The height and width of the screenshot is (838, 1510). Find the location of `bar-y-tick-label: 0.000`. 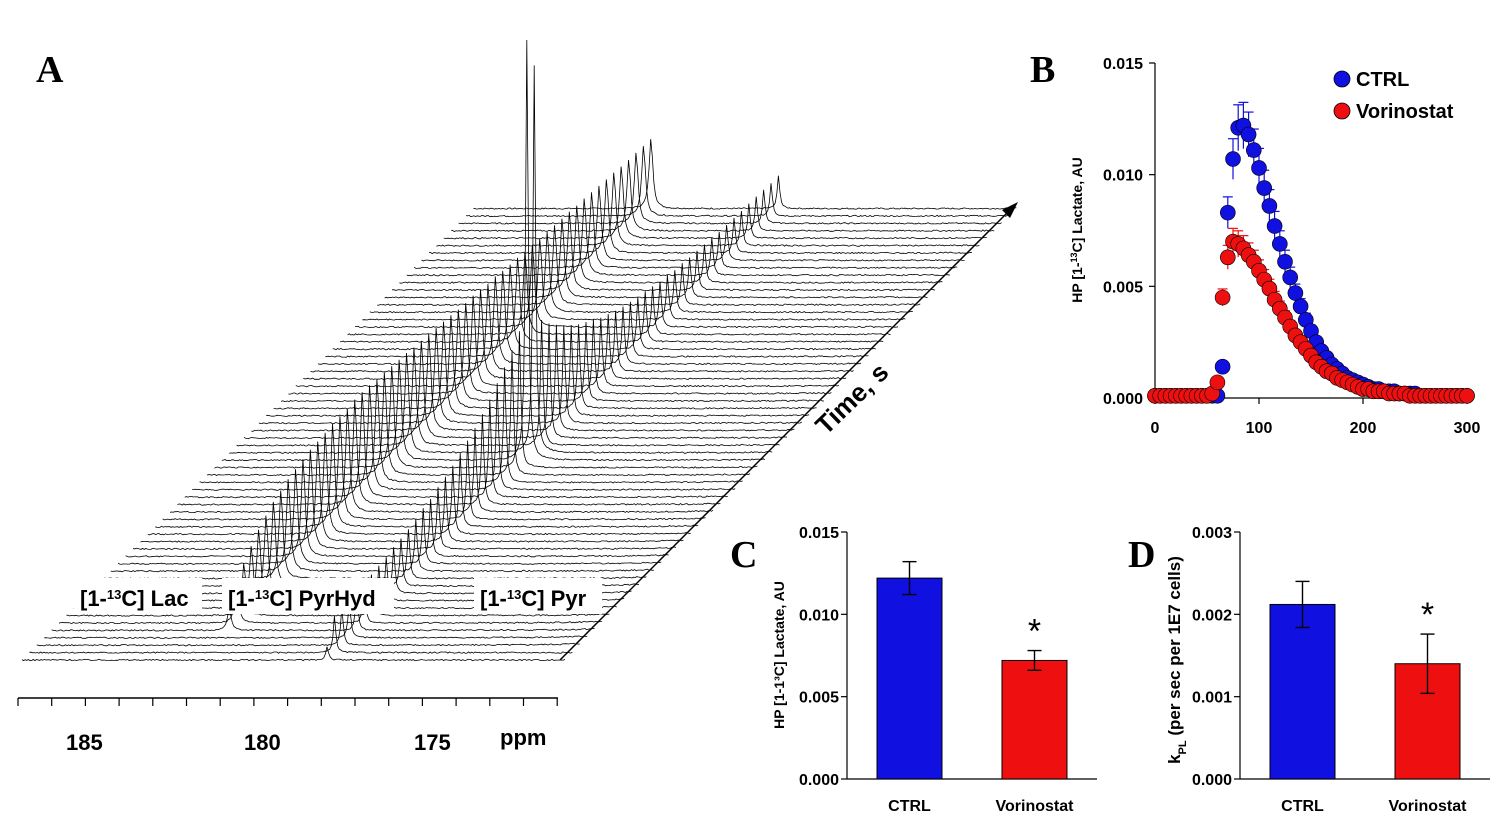

bar-y-tick-label: 0.000 is located at coordinates (1212, 780).